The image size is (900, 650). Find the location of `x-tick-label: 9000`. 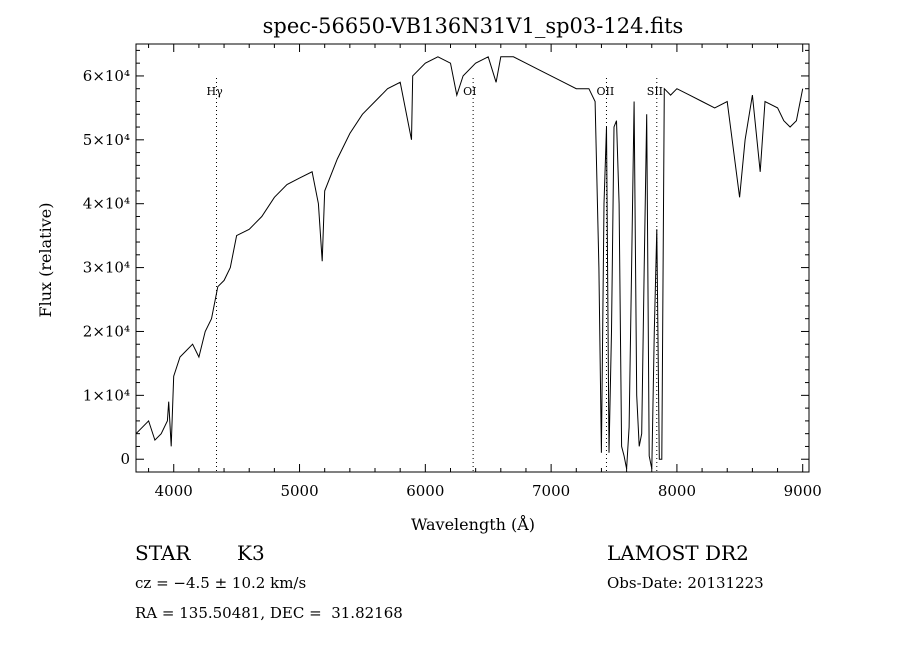

x-tick-label: 9000 is located at coordinates (803, 491).